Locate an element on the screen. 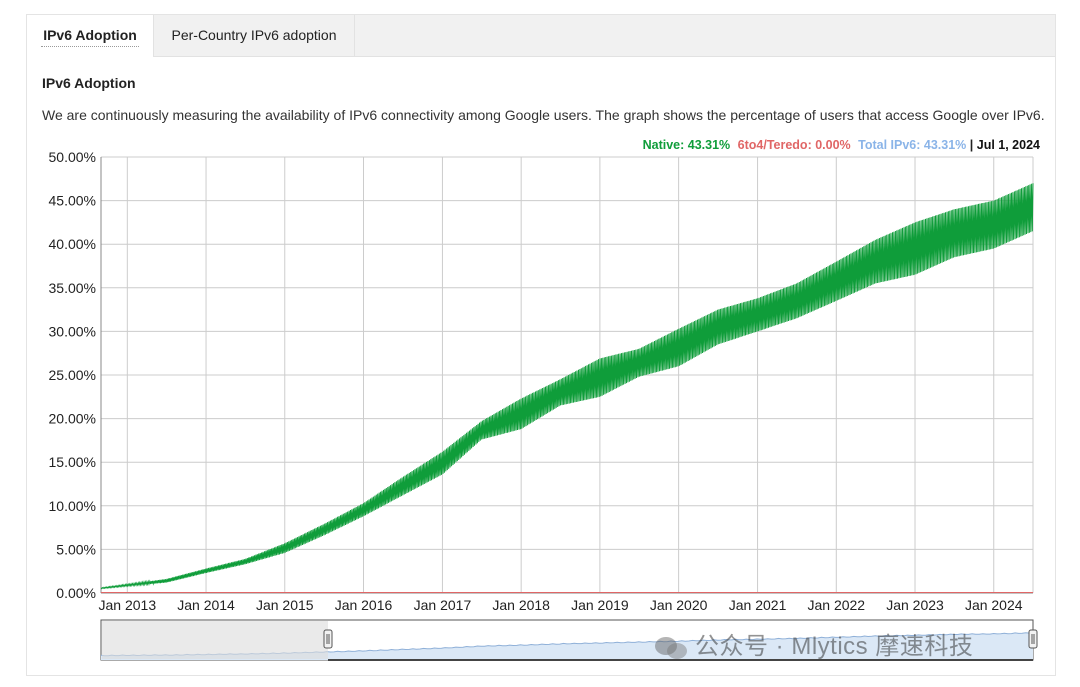 The width and height of the screenshot is (1080, 687). y-tick-label: 45.00% is located at coordinates (72, 201).